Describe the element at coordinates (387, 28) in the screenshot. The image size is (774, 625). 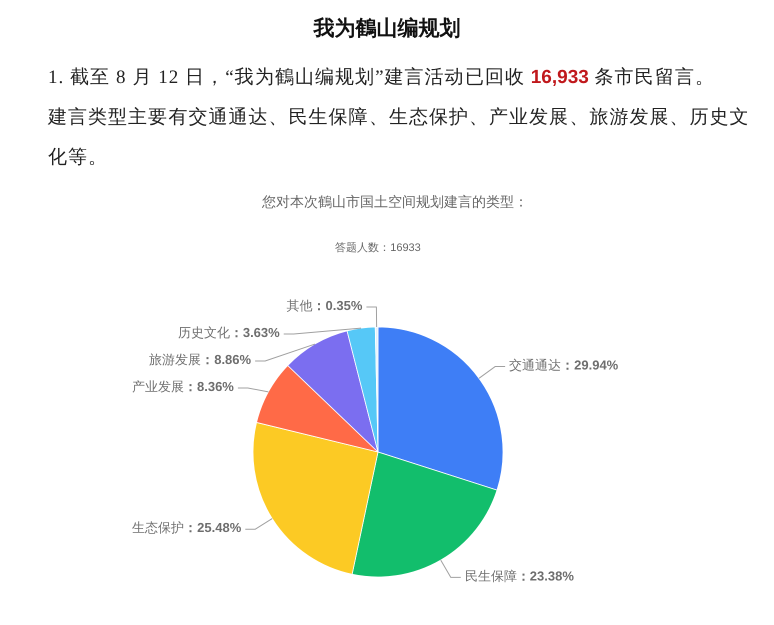
I see `chart-title: 我为鶴山编规划` at that location.